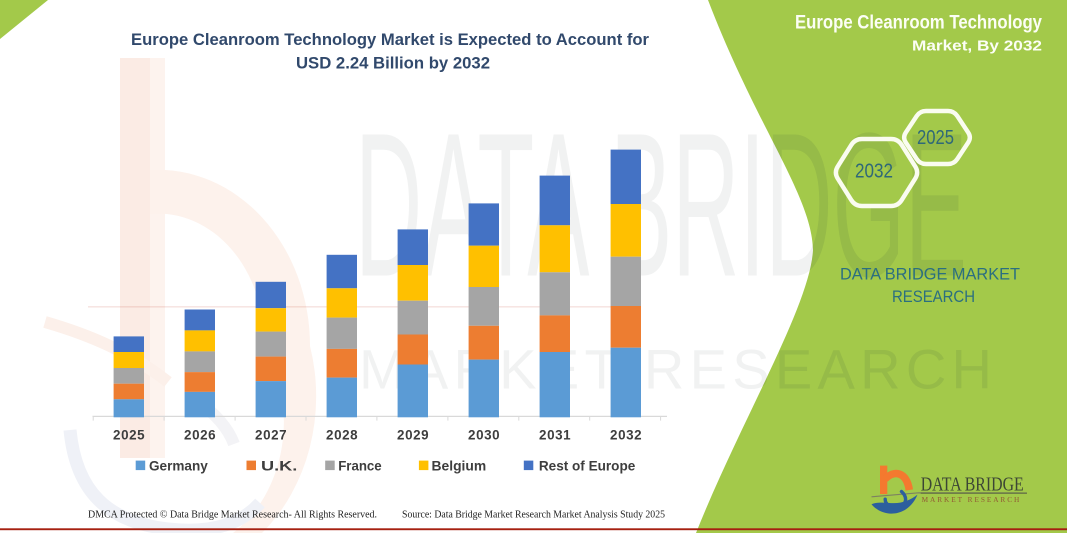 This screenshot has width=1067, height=533. What do you see at coordinates (972, 484) in the screenshot?
I see `svg-text: DATA BRIDGE` at bounding box center [972, 484].